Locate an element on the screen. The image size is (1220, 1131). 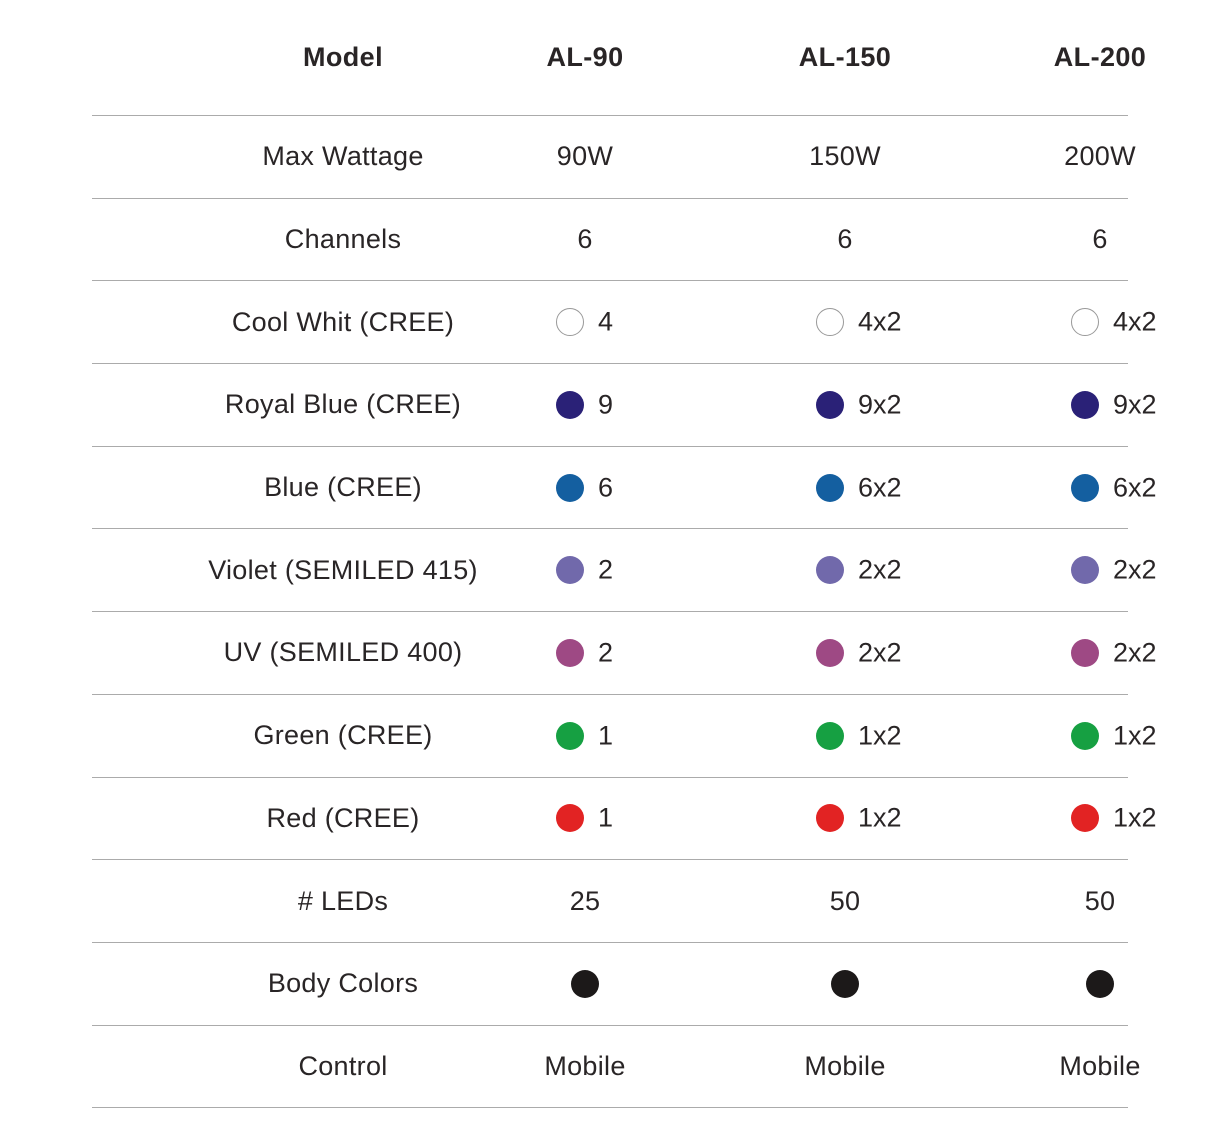
column-header-al-150: AL-150 is located at coordinates (845, 57).